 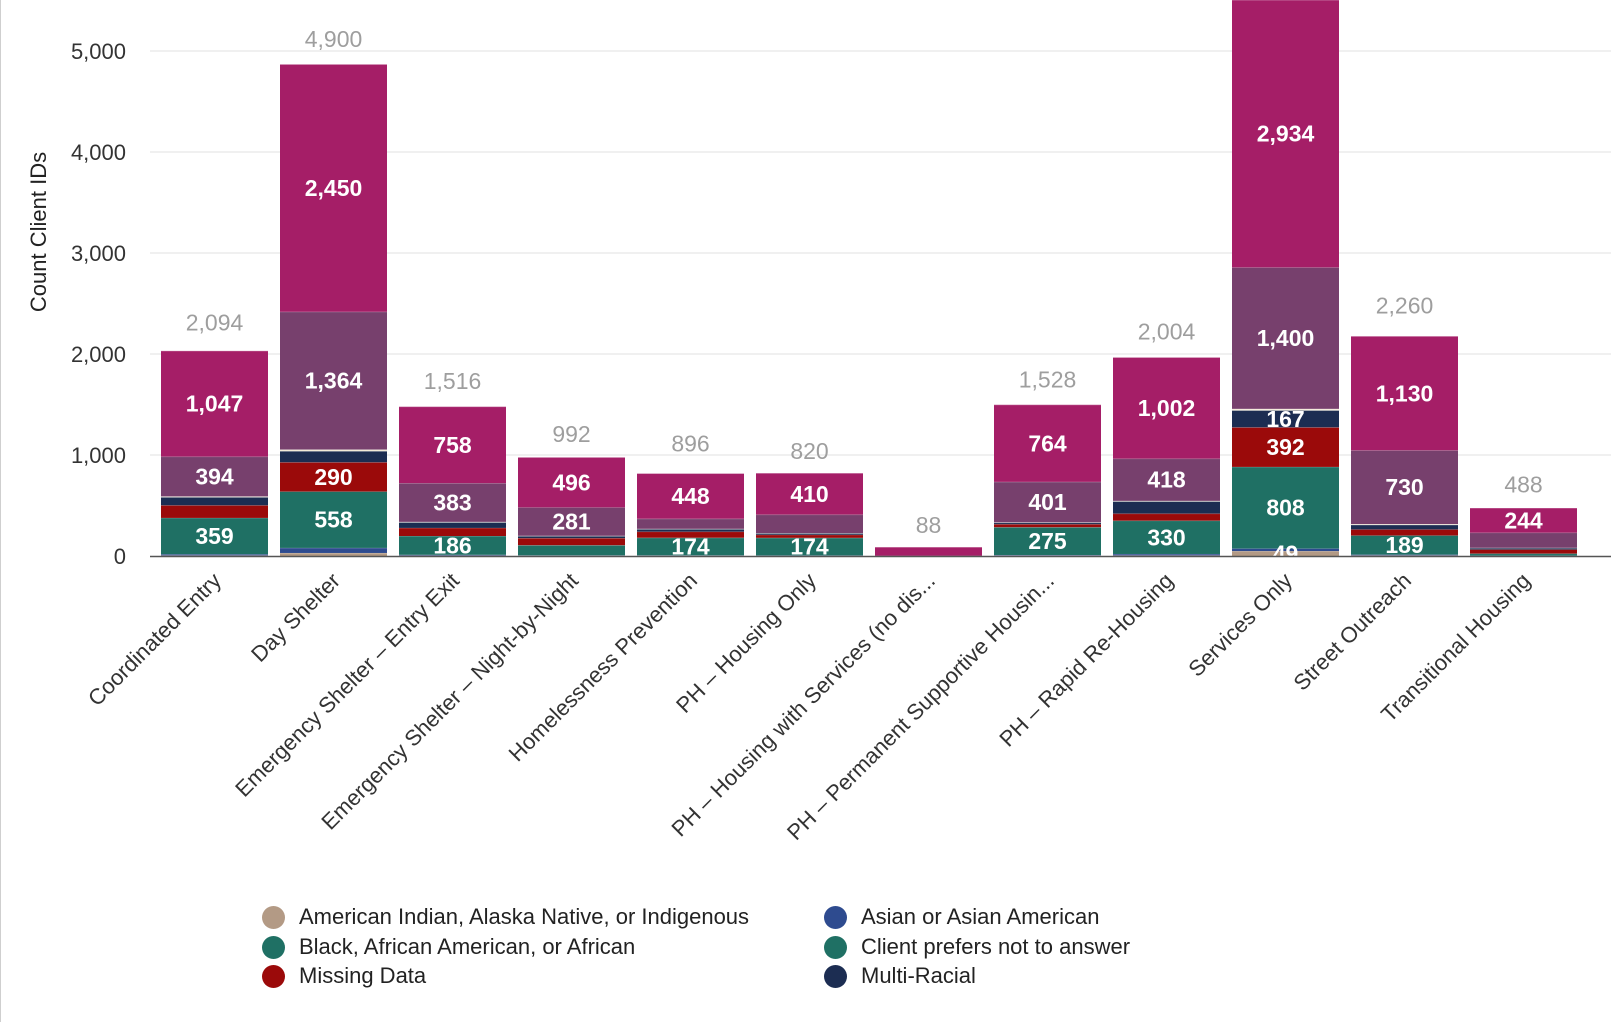 What do you see at coordinates (809, 451) in the screenshot?
I see `bar-total-label: 820` at bounding box center [809, 451].